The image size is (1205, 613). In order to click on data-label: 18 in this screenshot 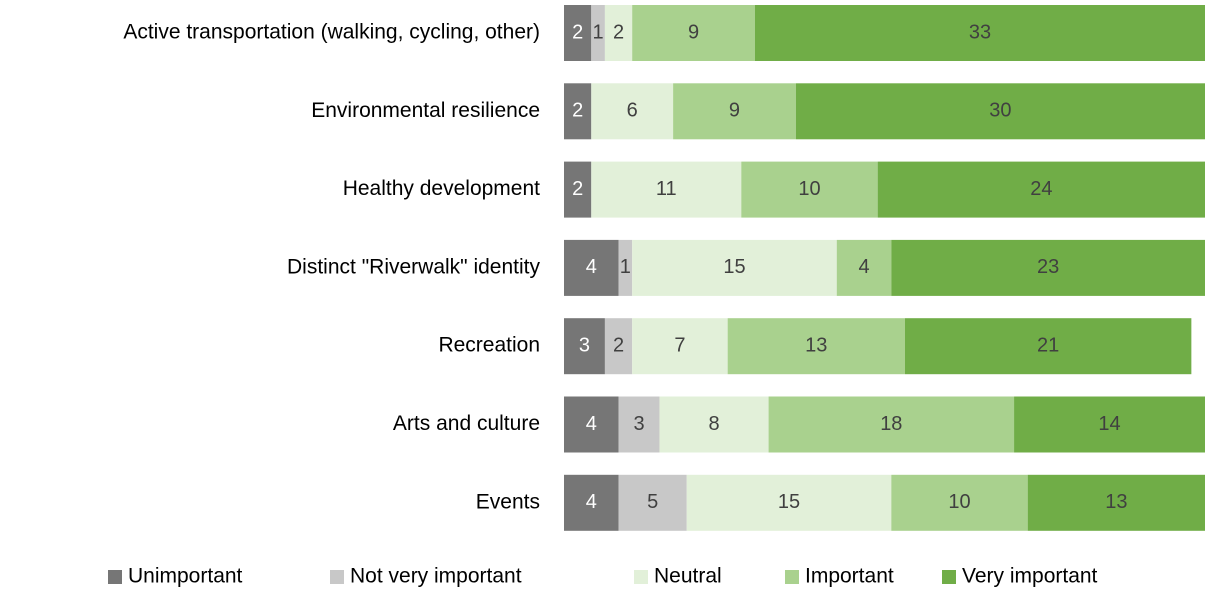, I will do `click(891, 424)`.